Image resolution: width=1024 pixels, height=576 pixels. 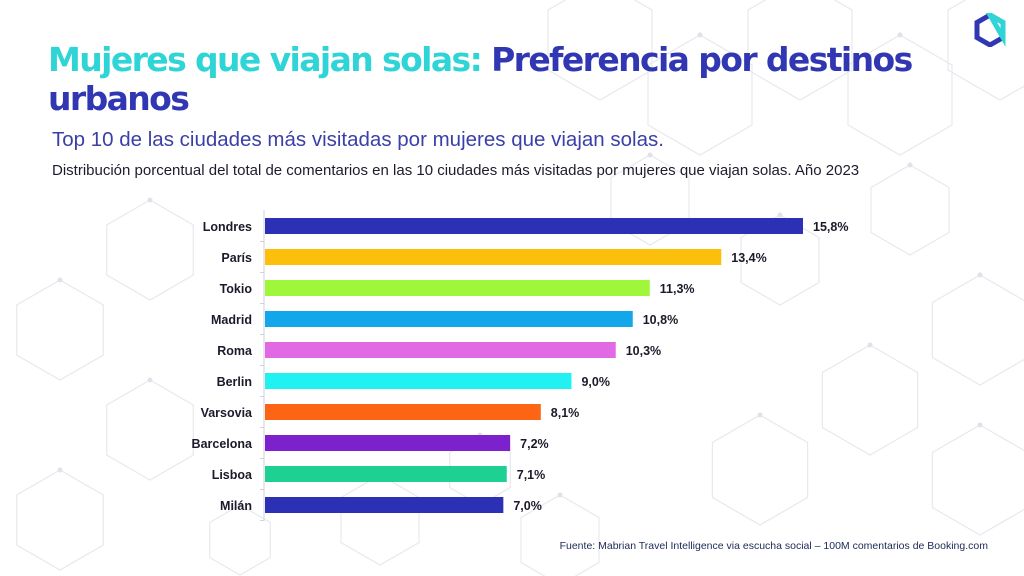 What do you see at coordinates (527, 506) in the screenshot?
I see `data-label: 7,0%` at bounding box center [527, 506].